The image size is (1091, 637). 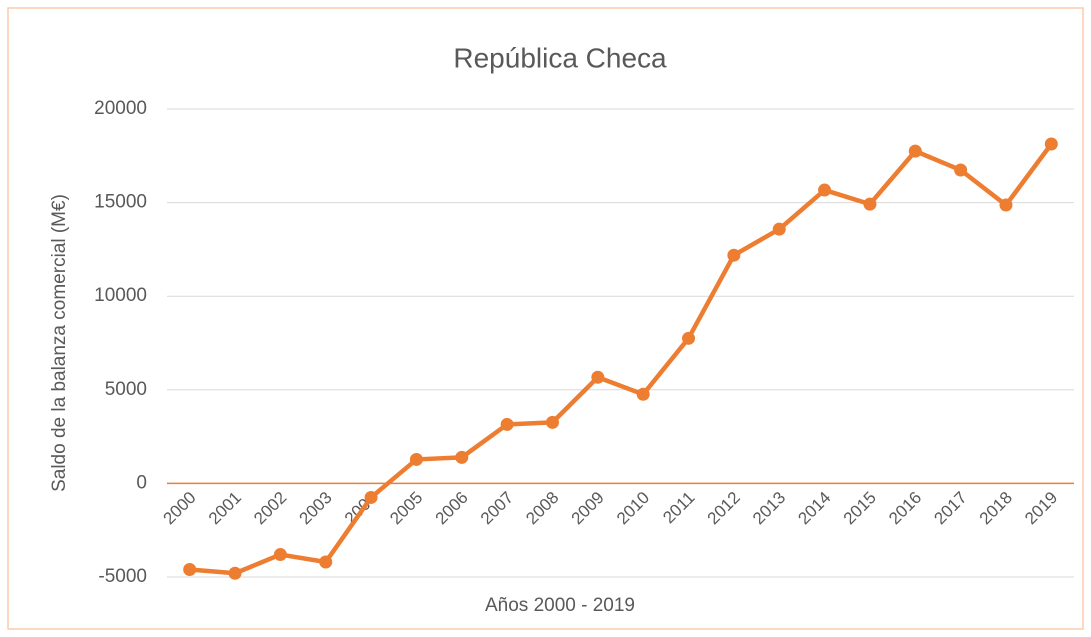 What do you see at coordinates (120, 108) in the screenshot?
I see `y-tick-label: 20000` at bounding box center [120, 108].